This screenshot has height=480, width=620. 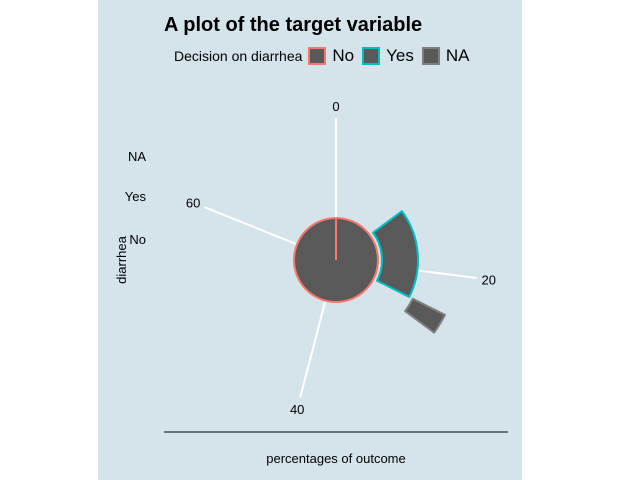 I want to click on radial-tick-label-no: No, so click(x=137, y=239).